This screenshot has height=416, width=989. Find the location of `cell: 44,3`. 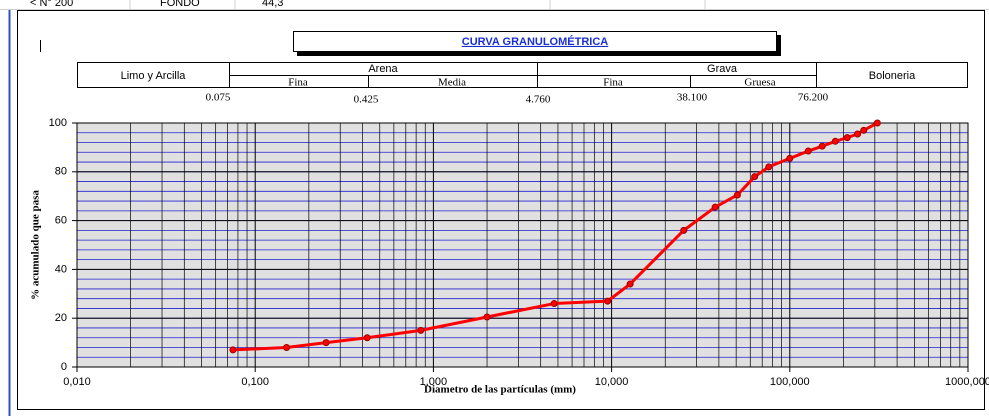

cell: 44,3 is located at coordinates (272, 4).